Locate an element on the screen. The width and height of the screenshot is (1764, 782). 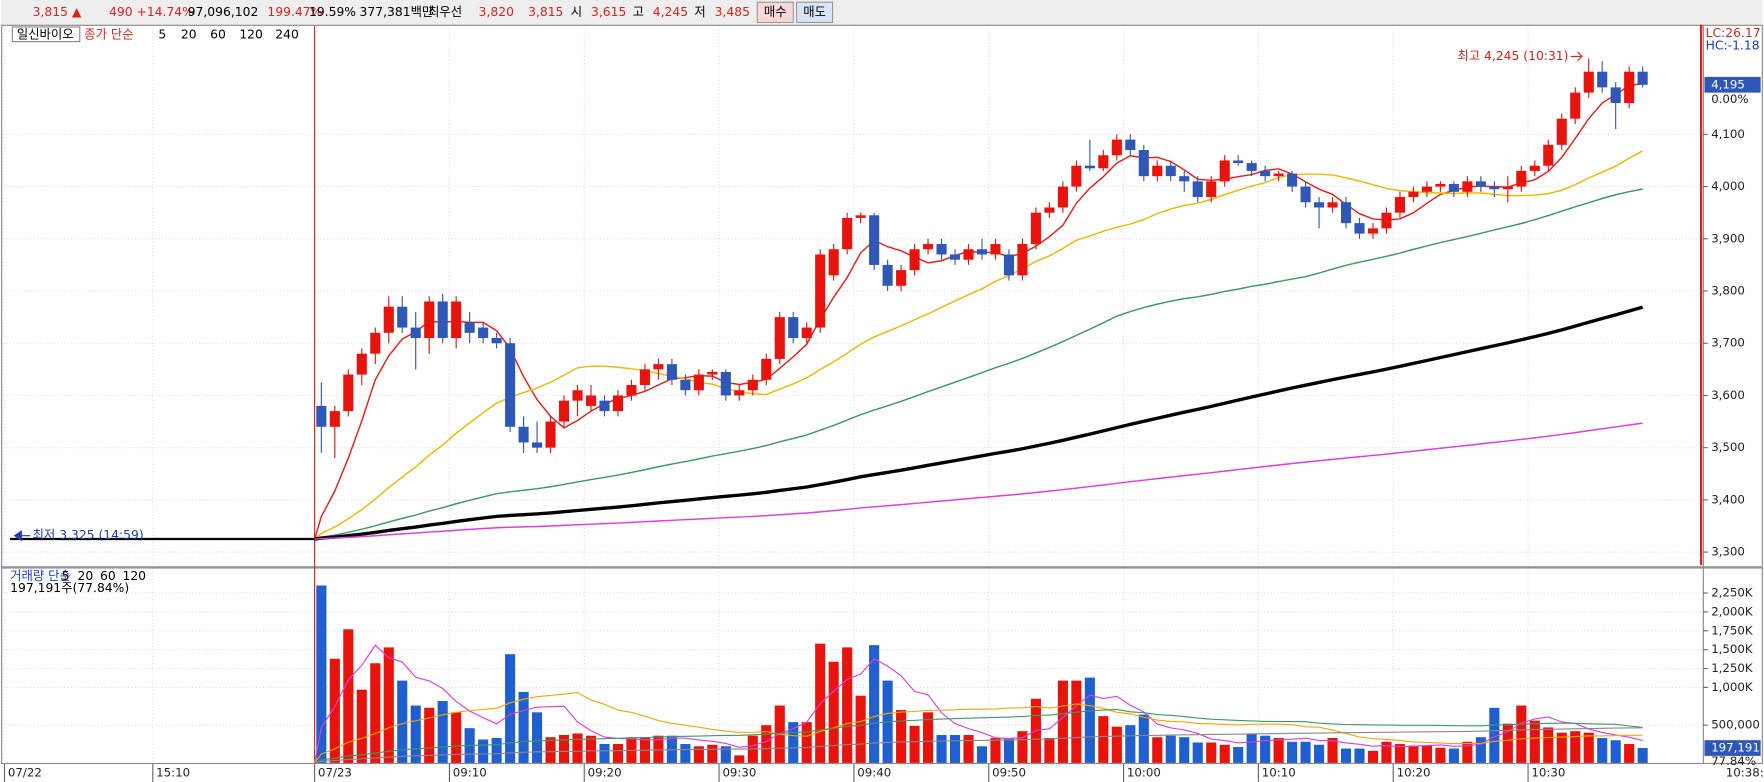
low-arrow is located at coordinates (22, 536).